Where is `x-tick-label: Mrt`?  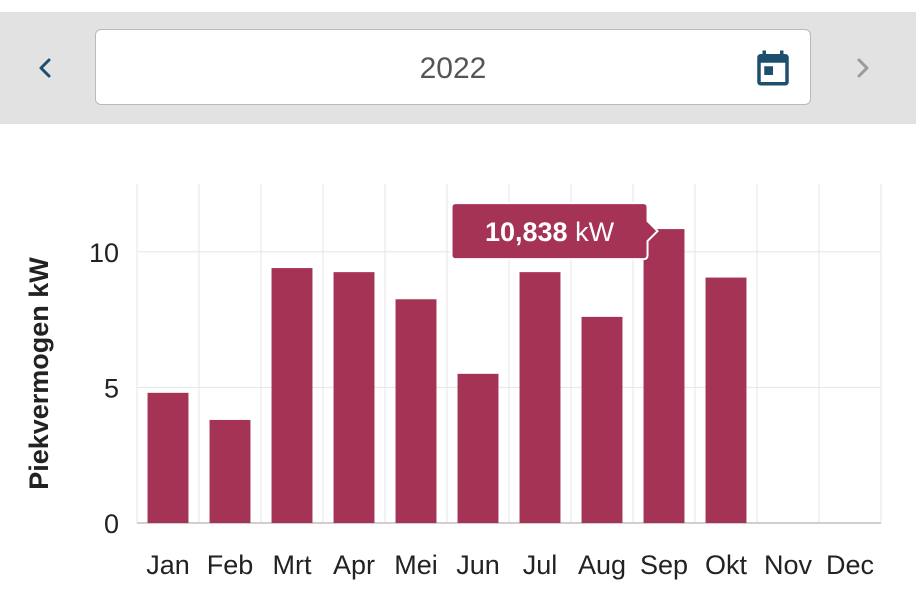
x-tick-label: Mrt is located at coordinates (292, 565).